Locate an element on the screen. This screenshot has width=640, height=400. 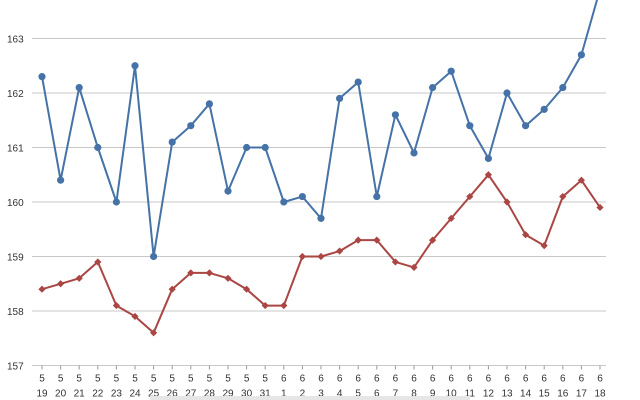
x-tick-day: 2 is located at coordinates (303, 394).